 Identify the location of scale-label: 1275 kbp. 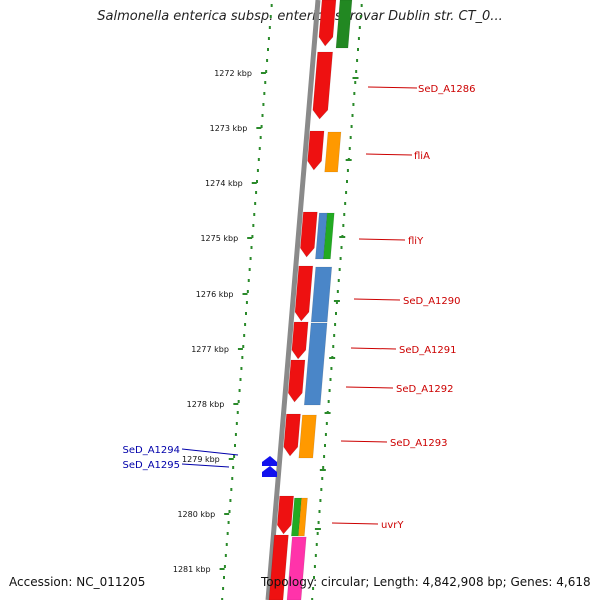
(219, 238).